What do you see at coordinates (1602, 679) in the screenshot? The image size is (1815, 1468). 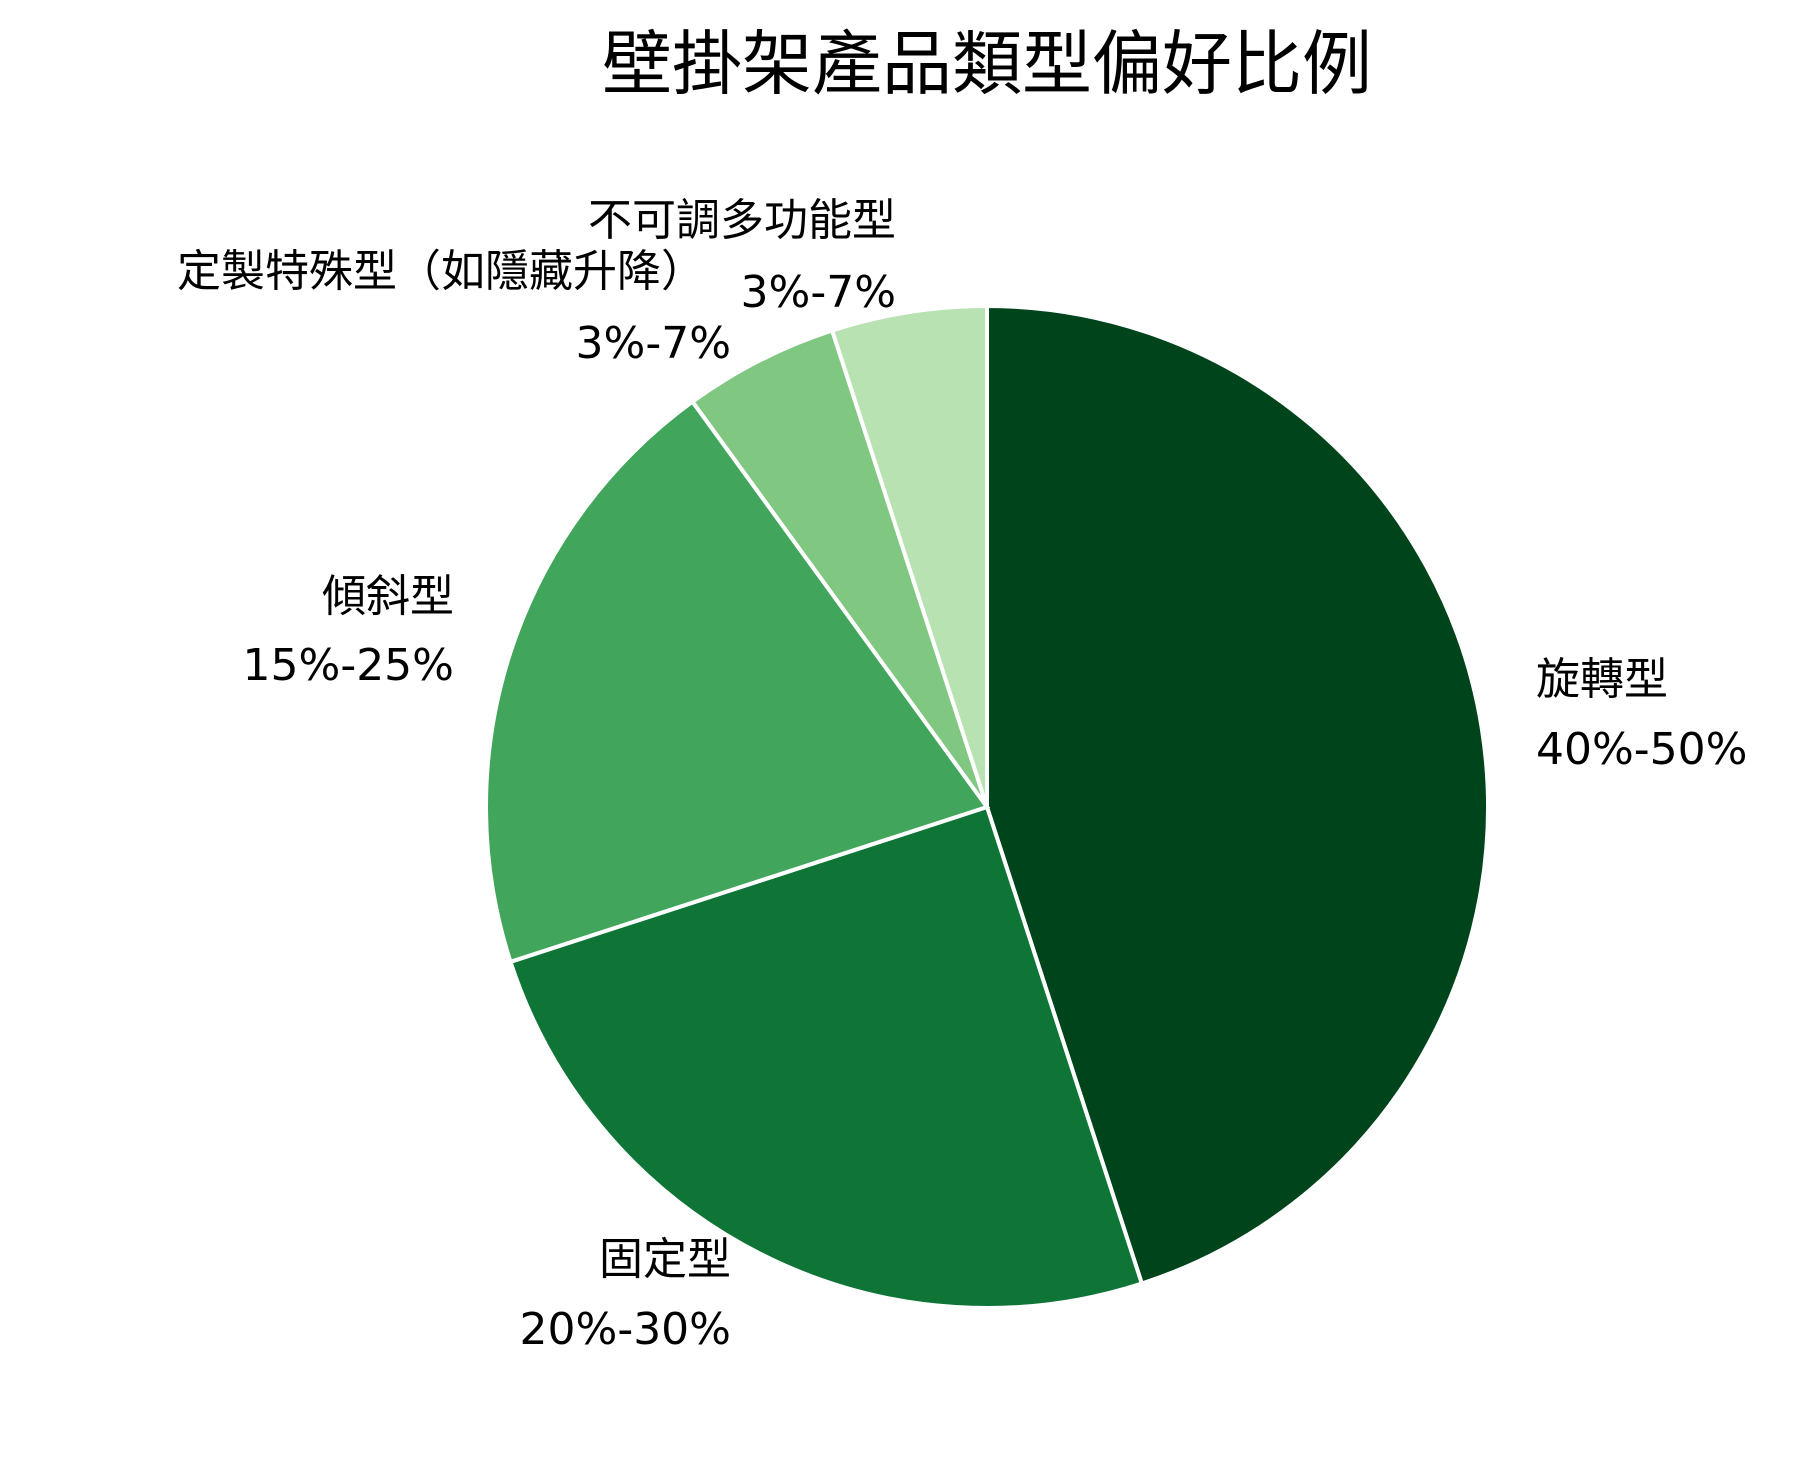 I see `slice-label: 旋轉型` at bounding box center [1602, 679].